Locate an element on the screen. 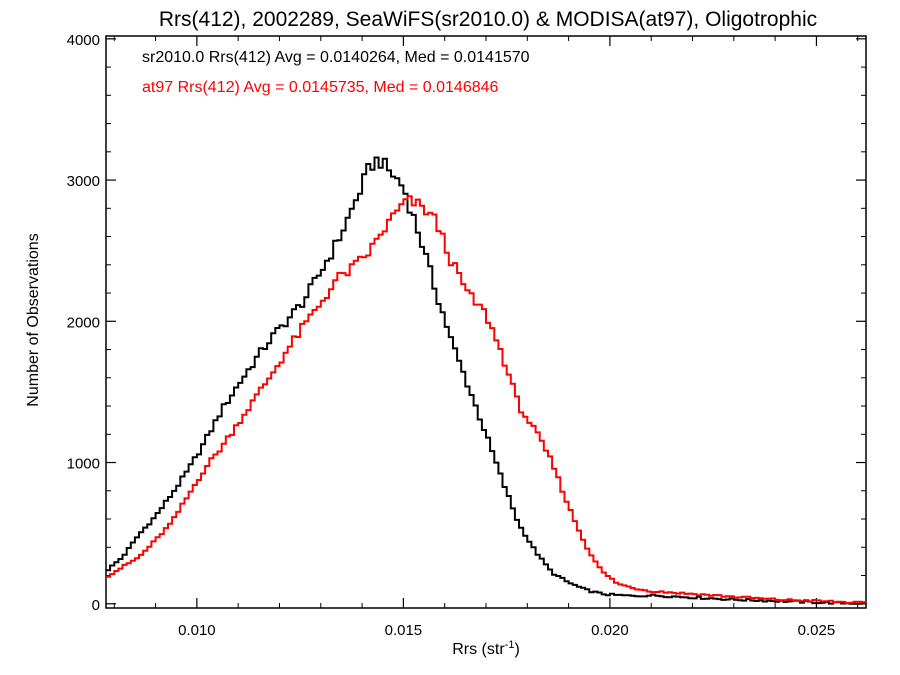 This screenshot has width=900, height=675. y-tick-label: 3000 is located at coordinates (83, 181).